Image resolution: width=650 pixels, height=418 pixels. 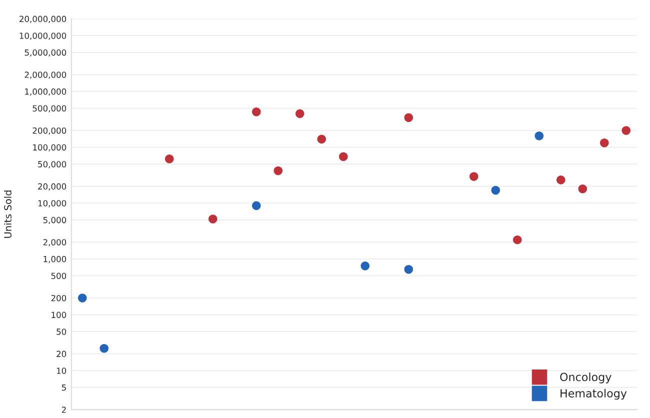 What do you see at coordinates (52, 164) in the screenshot?
I see `y-tick-label: 50,000` at bounding box center [52, 164].